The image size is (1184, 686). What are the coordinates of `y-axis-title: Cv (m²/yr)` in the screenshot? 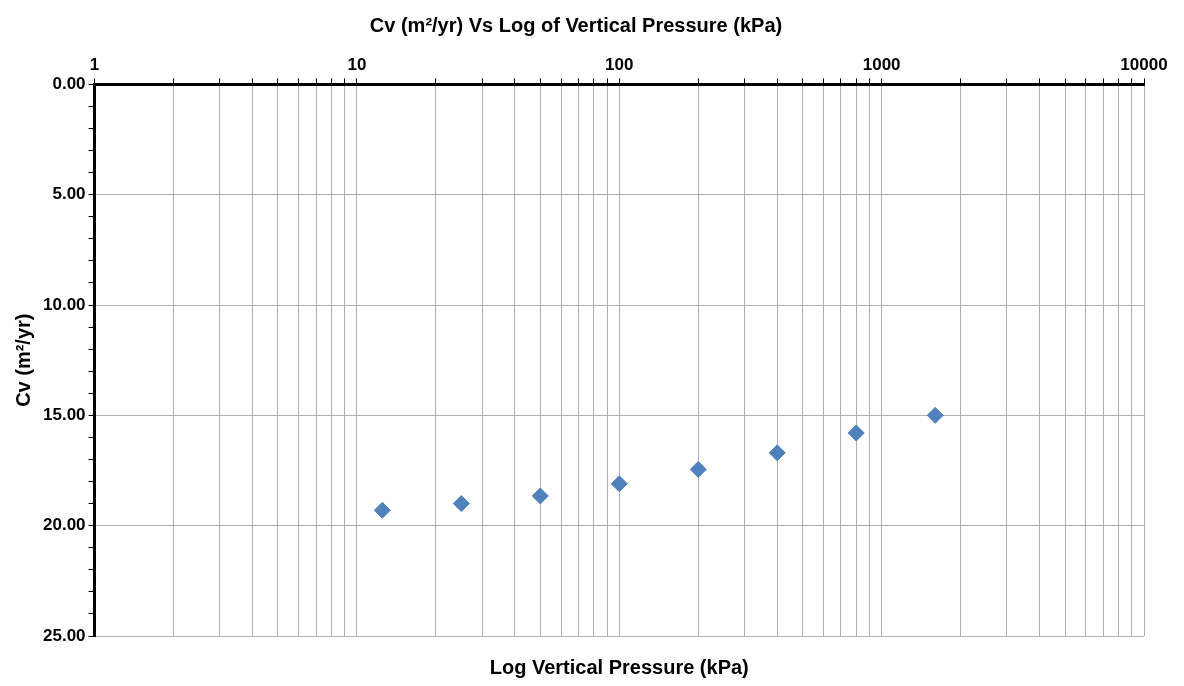 It's located at (22, 360).